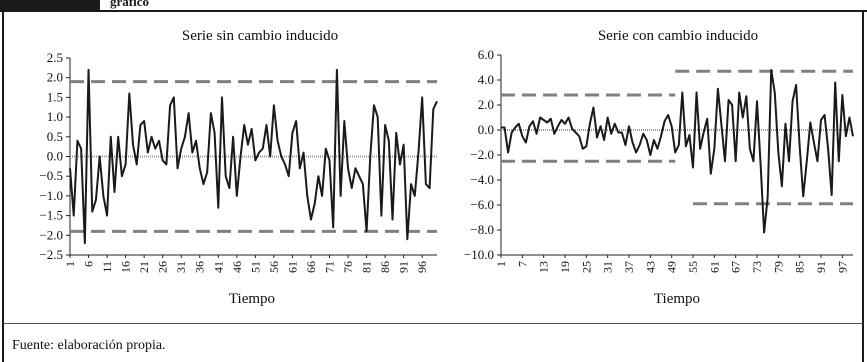  I want to click on figure-header-text: gráfico, so click(129, 4).